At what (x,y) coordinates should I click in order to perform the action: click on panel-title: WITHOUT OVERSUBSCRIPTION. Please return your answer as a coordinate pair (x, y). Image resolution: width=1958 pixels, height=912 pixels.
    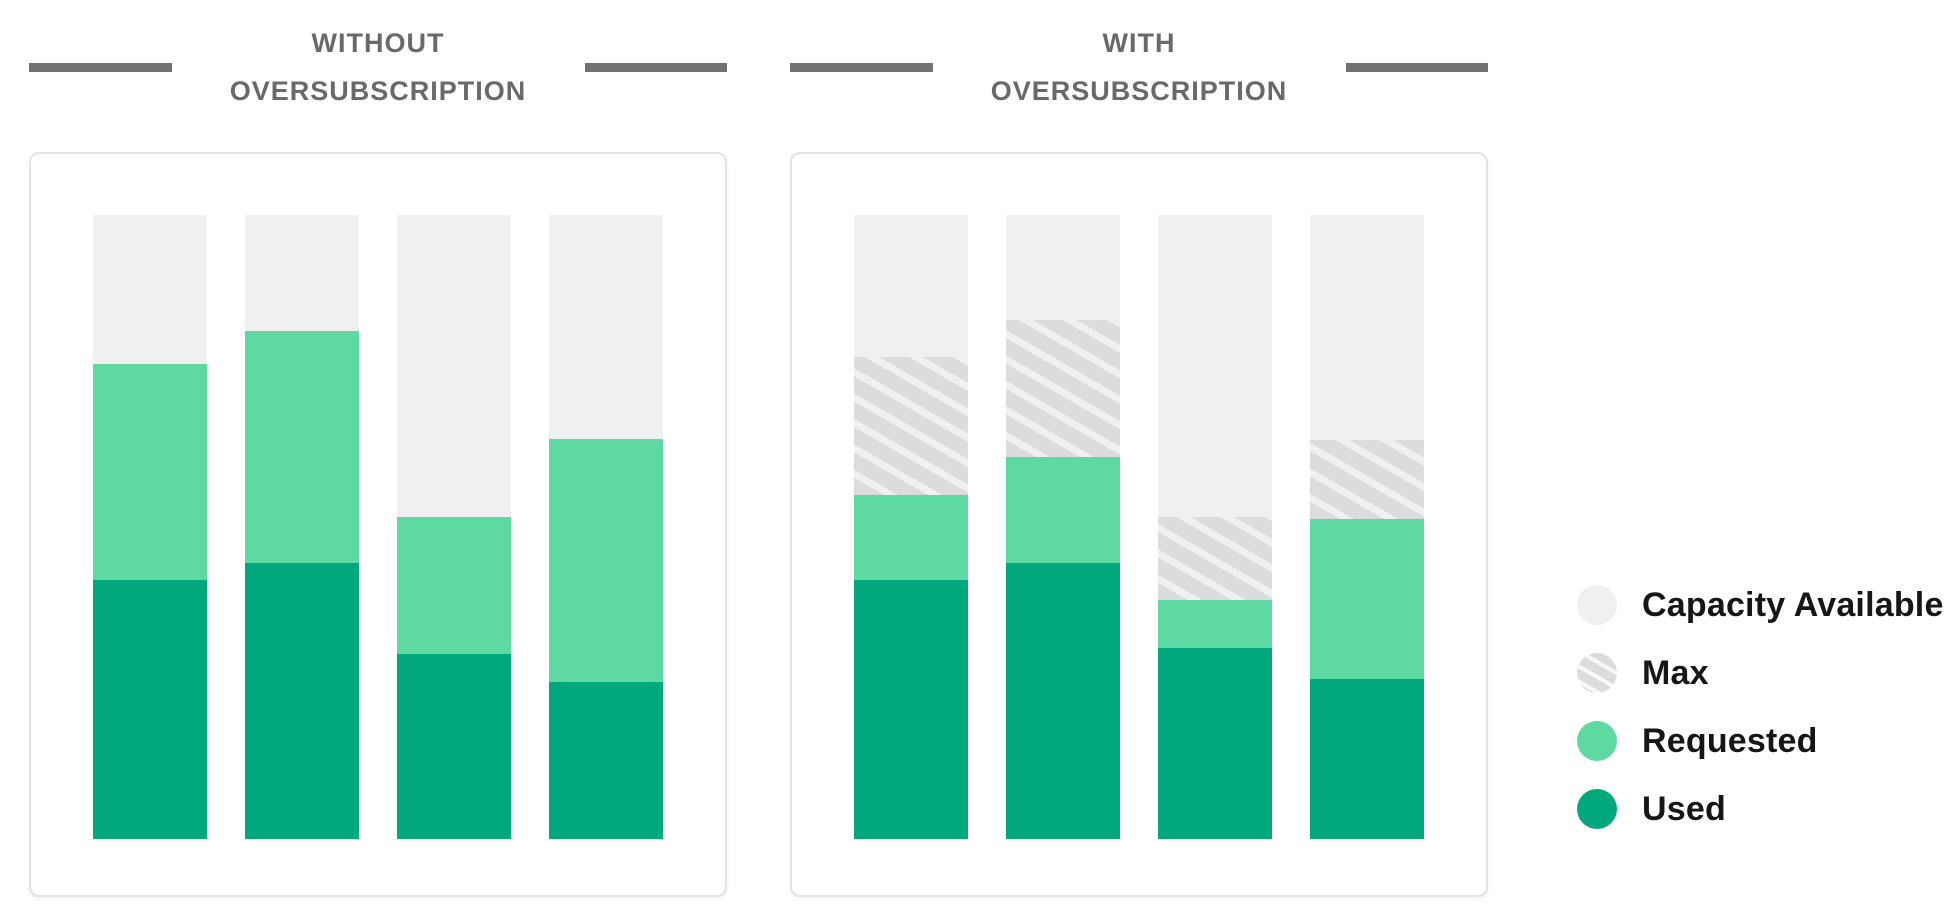
    Looking at the image, I should click on (378, 67).